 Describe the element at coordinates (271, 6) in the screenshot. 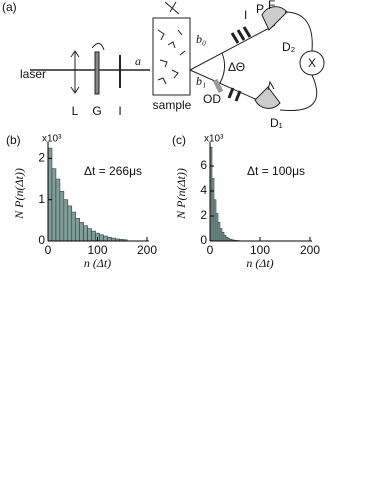

I see `label: F` at that location.